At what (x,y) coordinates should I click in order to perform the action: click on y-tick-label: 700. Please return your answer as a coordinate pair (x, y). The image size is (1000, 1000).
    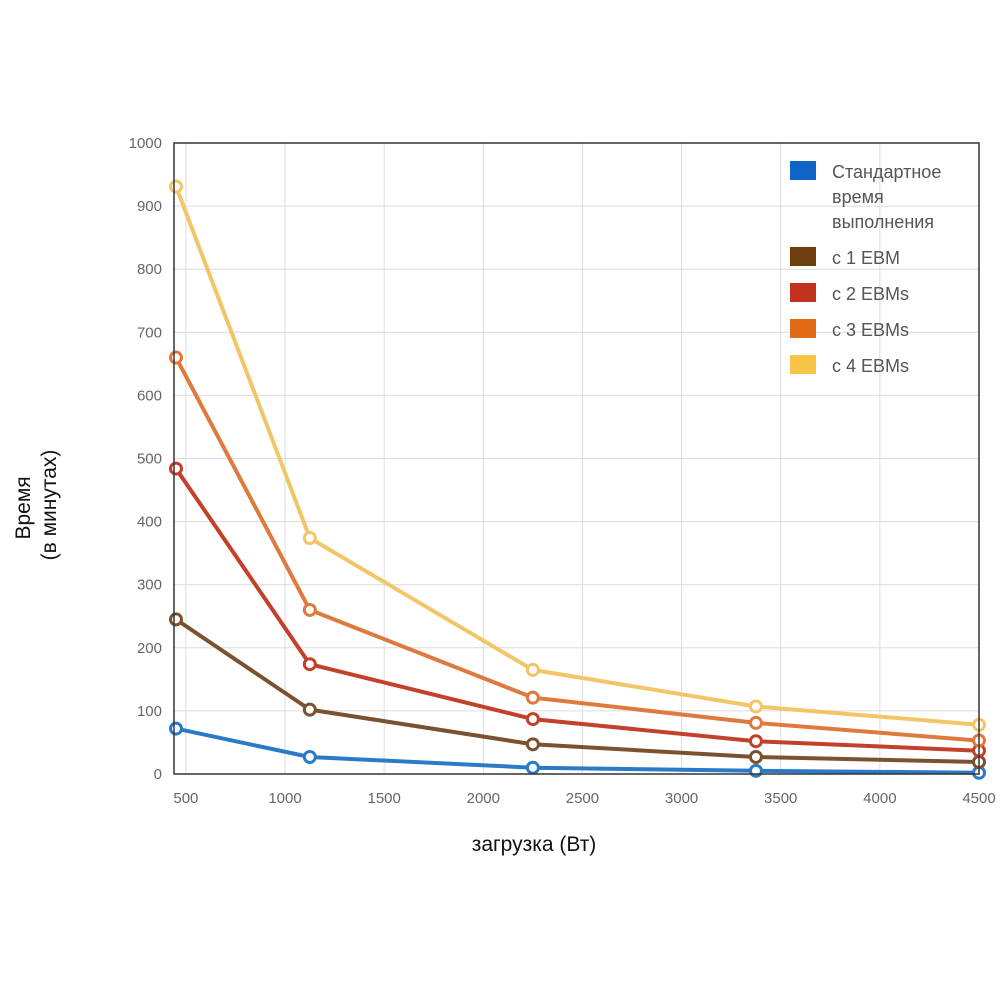
    Looking at the image, I should click on (149, 332).